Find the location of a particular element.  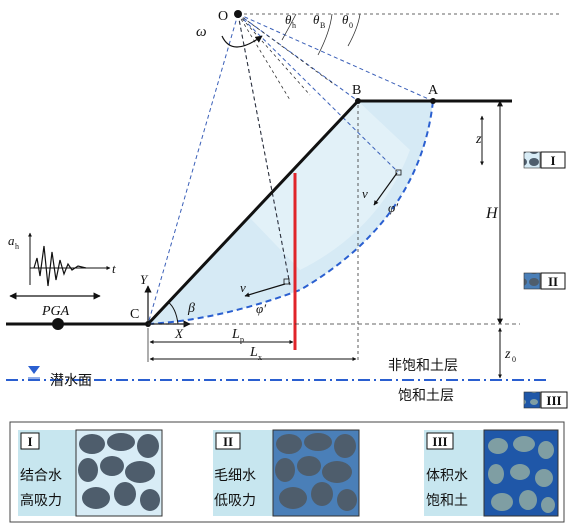

label-z: z is located at coordinates (478, 139).